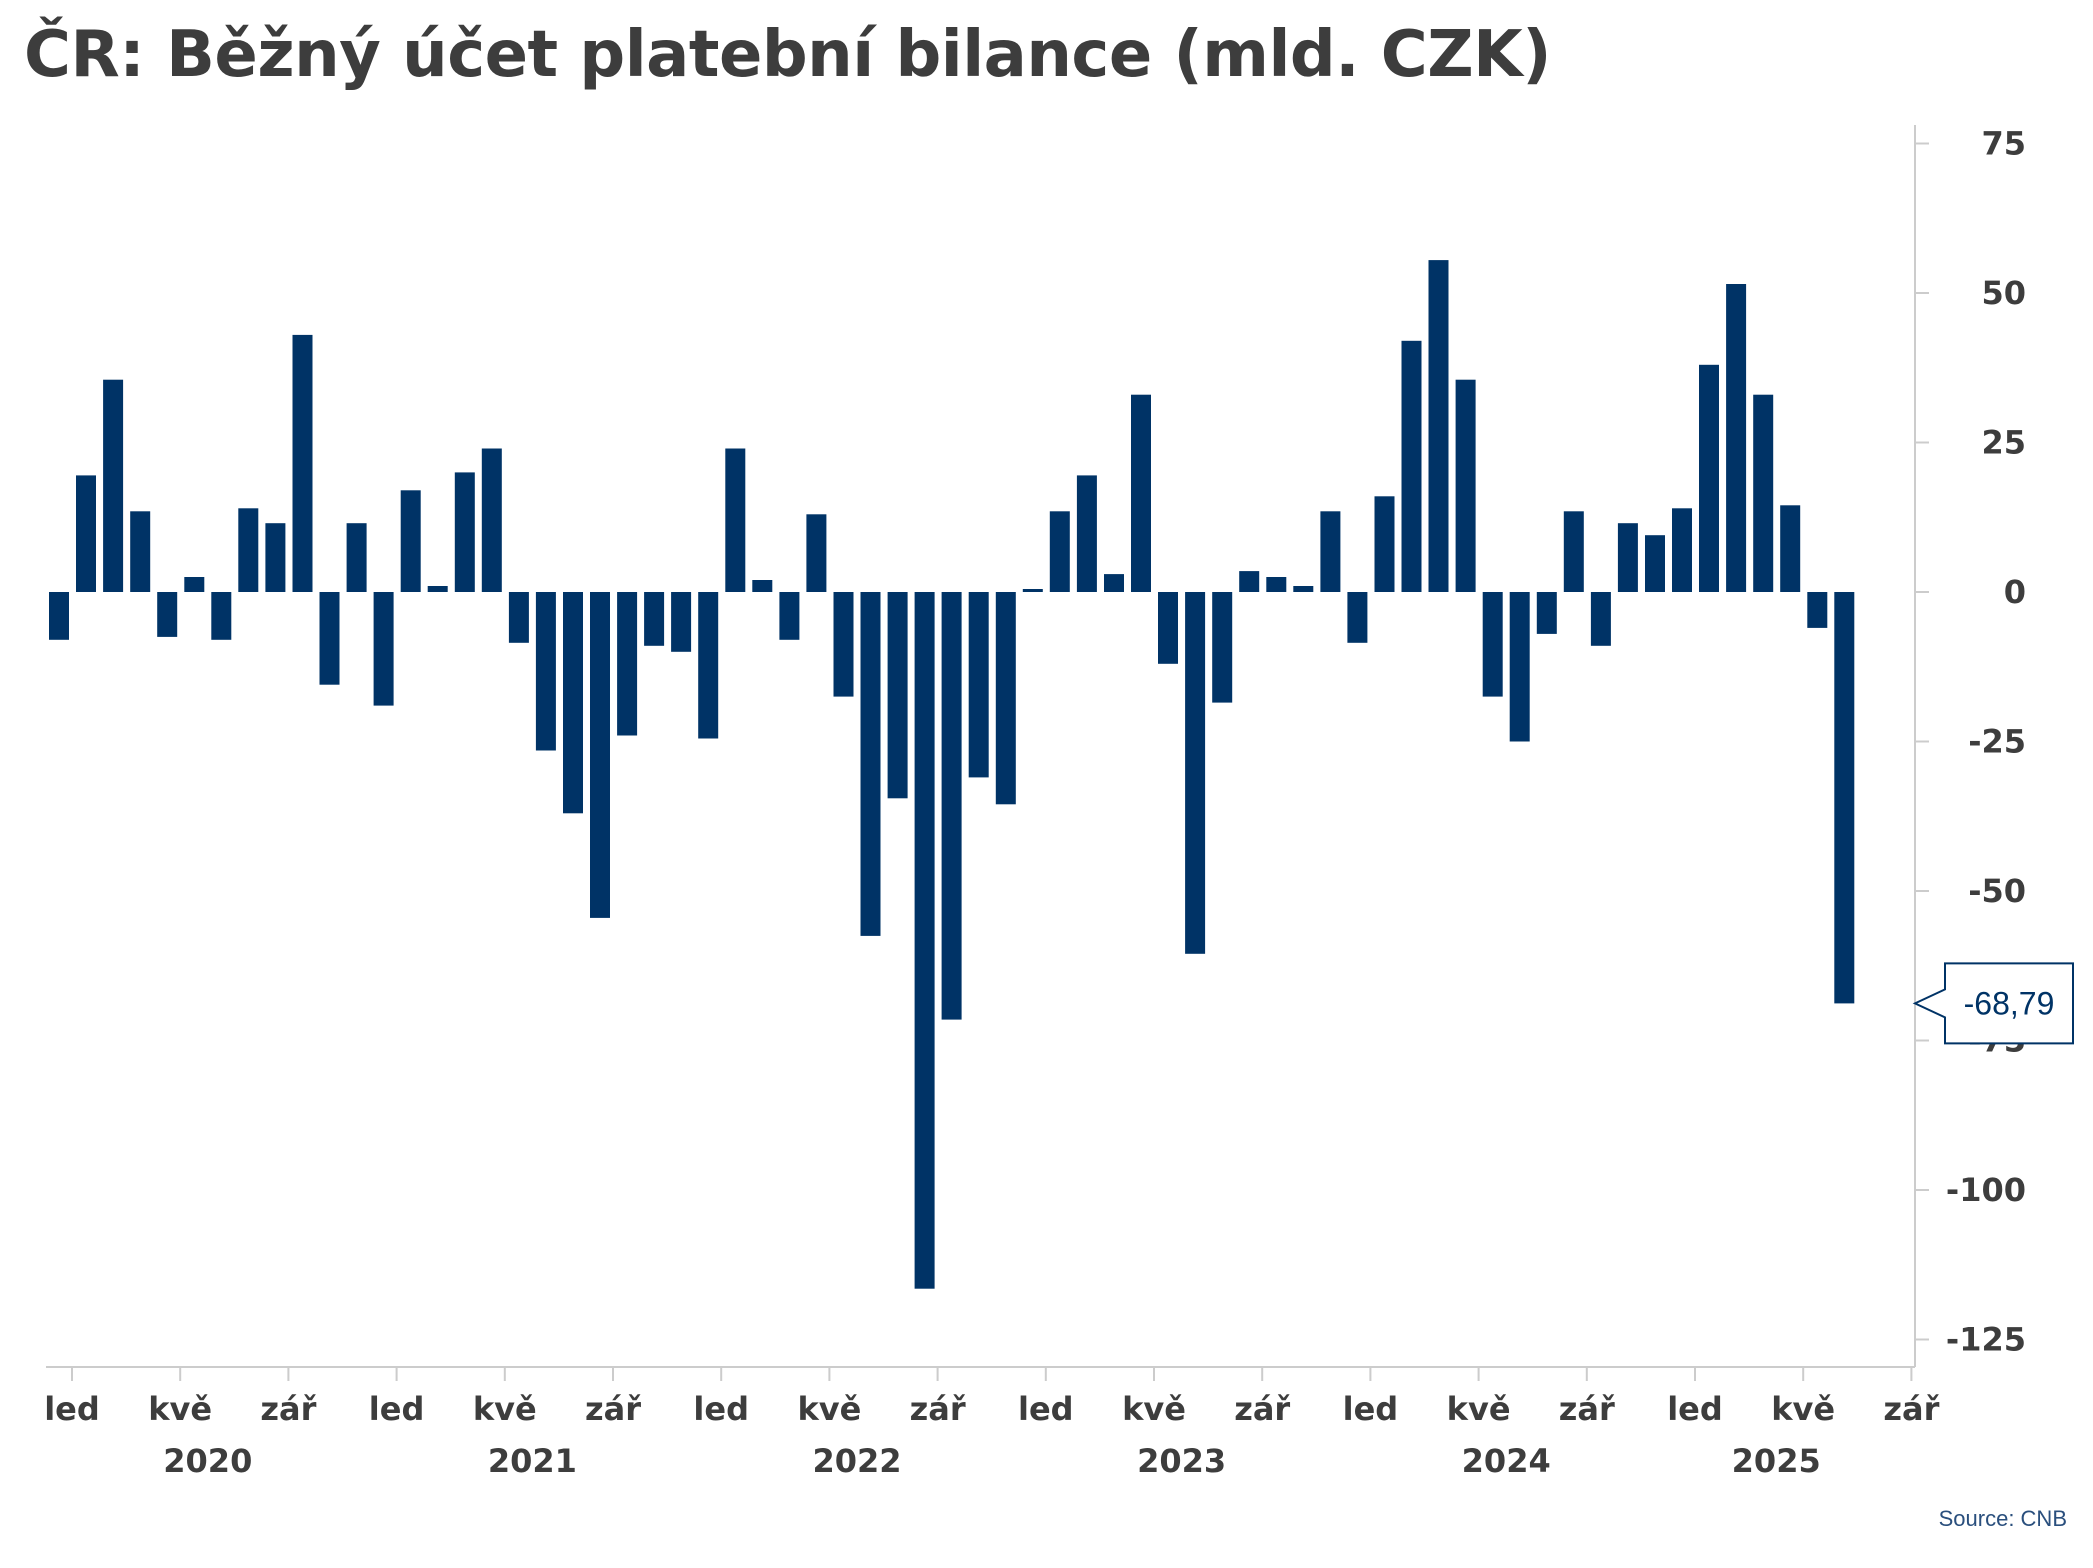  I want to click on source-note: Source: CNB, so click(2002, 1518).